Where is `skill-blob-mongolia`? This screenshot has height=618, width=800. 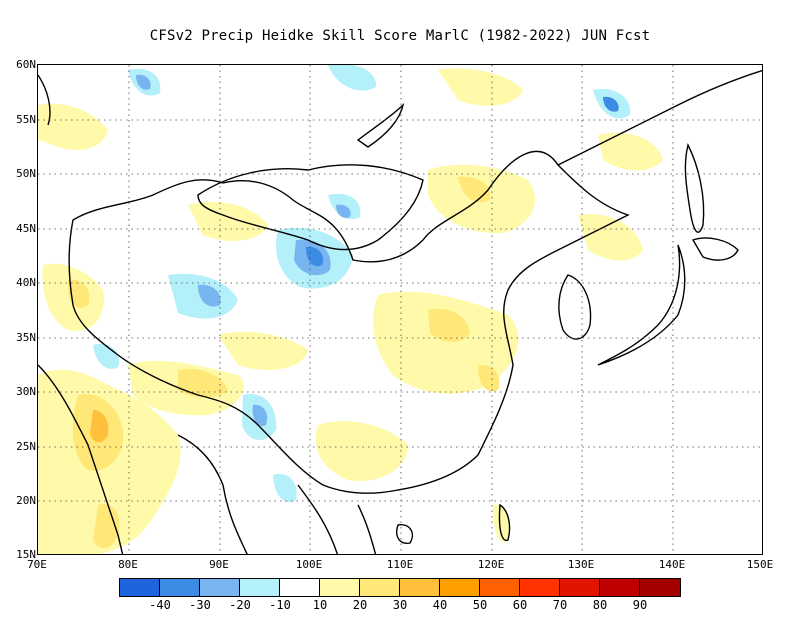 skill-blob-mongolia is located at coordinates (228, 221).